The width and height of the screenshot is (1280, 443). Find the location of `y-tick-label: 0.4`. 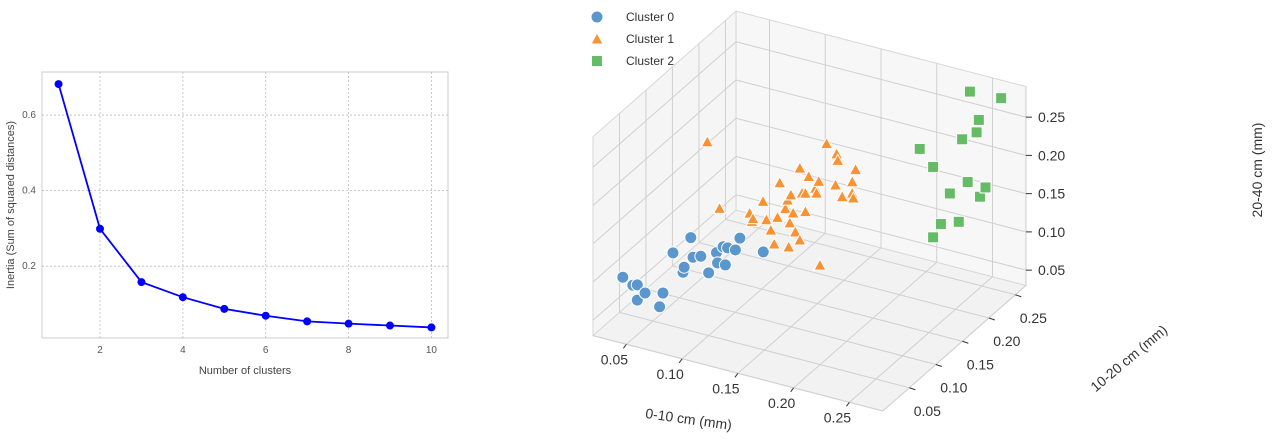

y-tick-label: 0.4 is located at coordinates (29, 191).